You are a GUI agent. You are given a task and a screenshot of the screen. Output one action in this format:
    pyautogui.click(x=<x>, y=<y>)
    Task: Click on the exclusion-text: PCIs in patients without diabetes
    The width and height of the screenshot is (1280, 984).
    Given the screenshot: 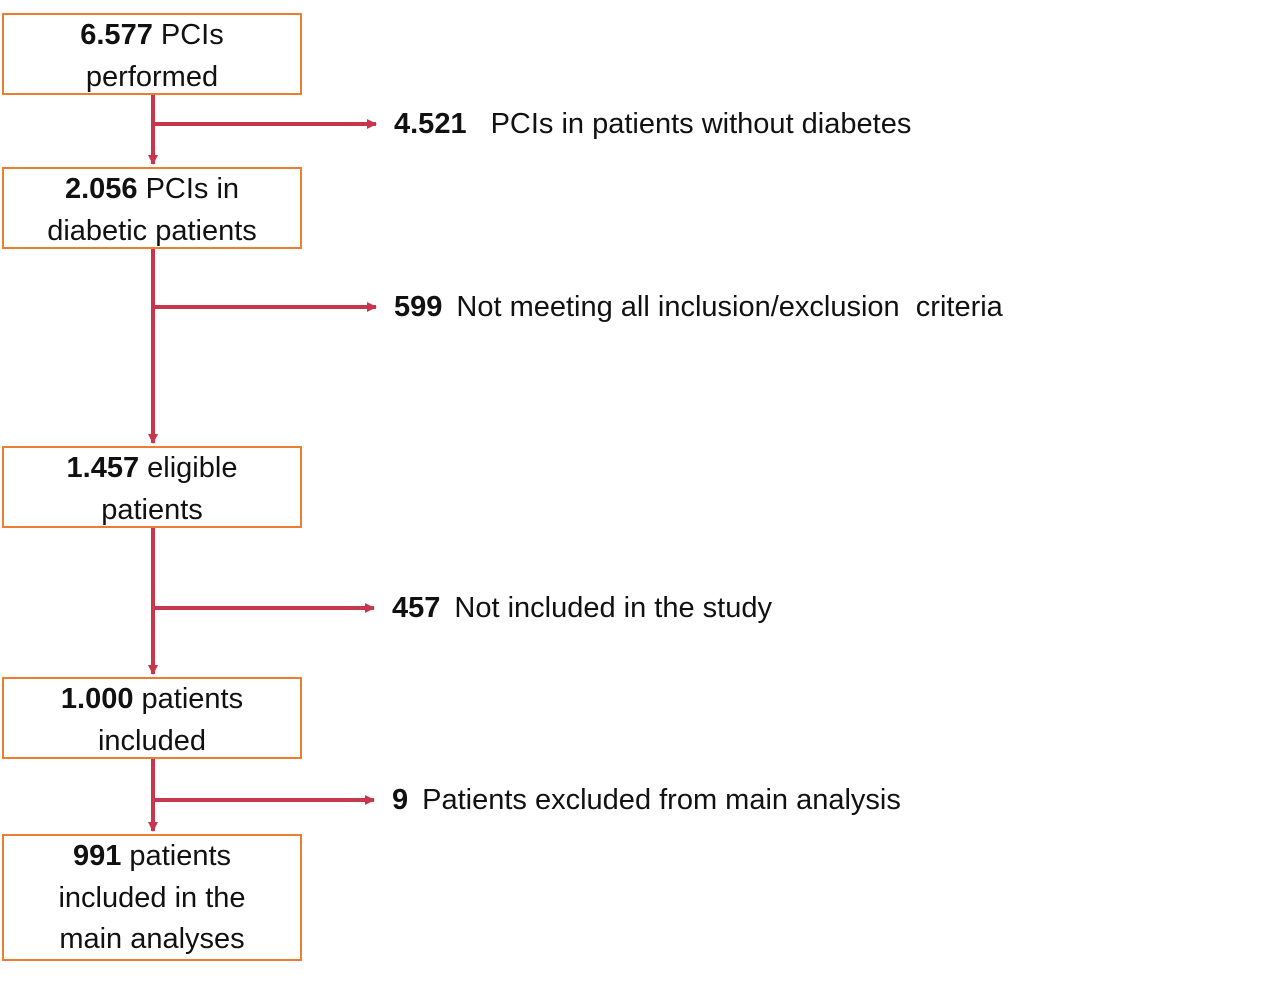 What is the action you would take?
    pyautogui.click(x=701, y=124)
    